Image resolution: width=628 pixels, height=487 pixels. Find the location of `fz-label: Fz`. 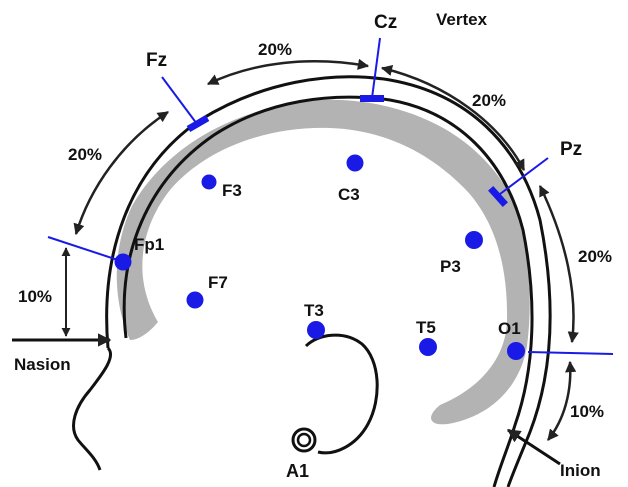

fz-label: Fz is located at coordinates (156, 60).